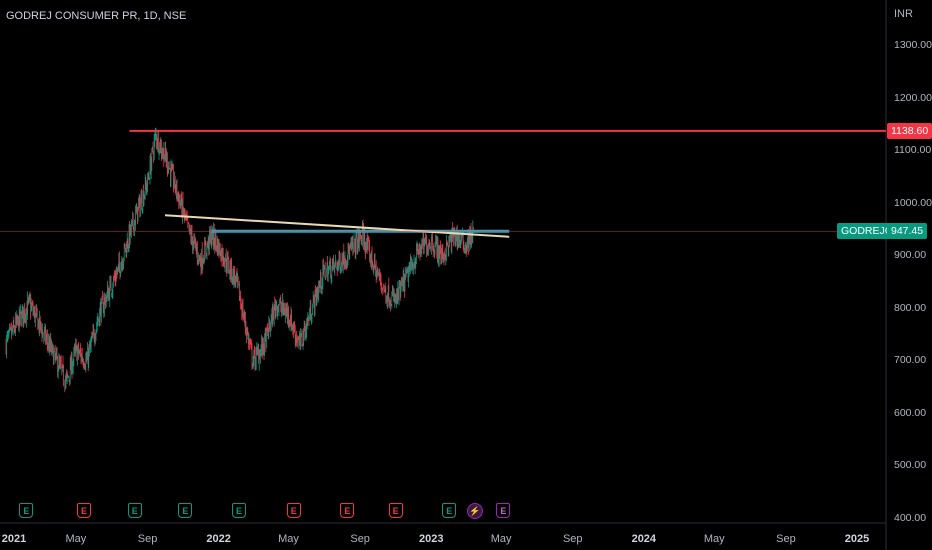 This screenshot has height=550, width=932. Describe the element at coordinates (910, 360) in the screenshot. I see `y-tick-label: 700.00` at that location.